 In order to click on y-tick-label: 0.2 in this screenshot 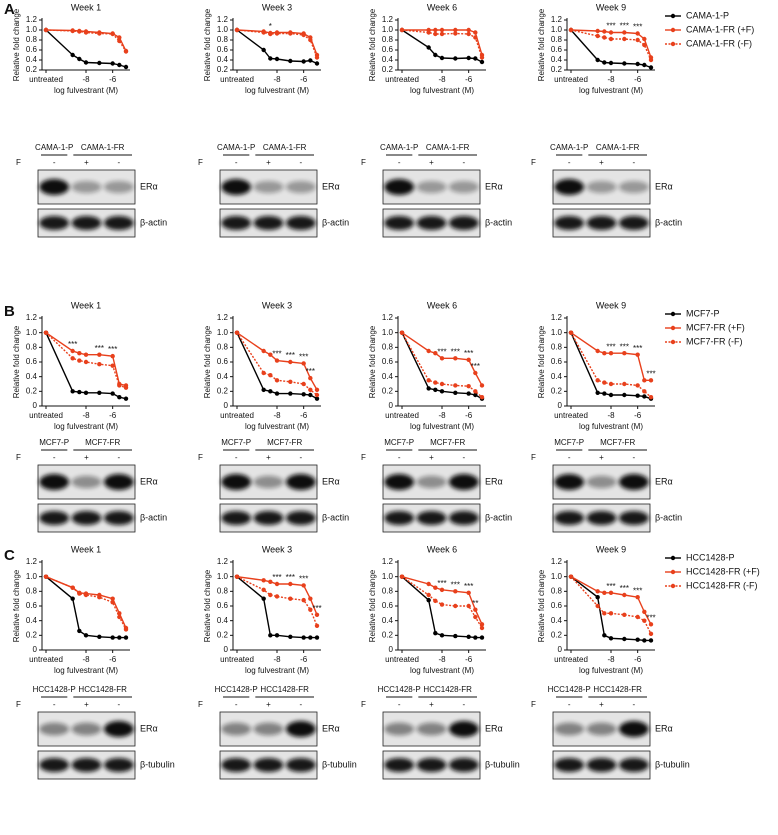, I will do `click(388, 69)`.